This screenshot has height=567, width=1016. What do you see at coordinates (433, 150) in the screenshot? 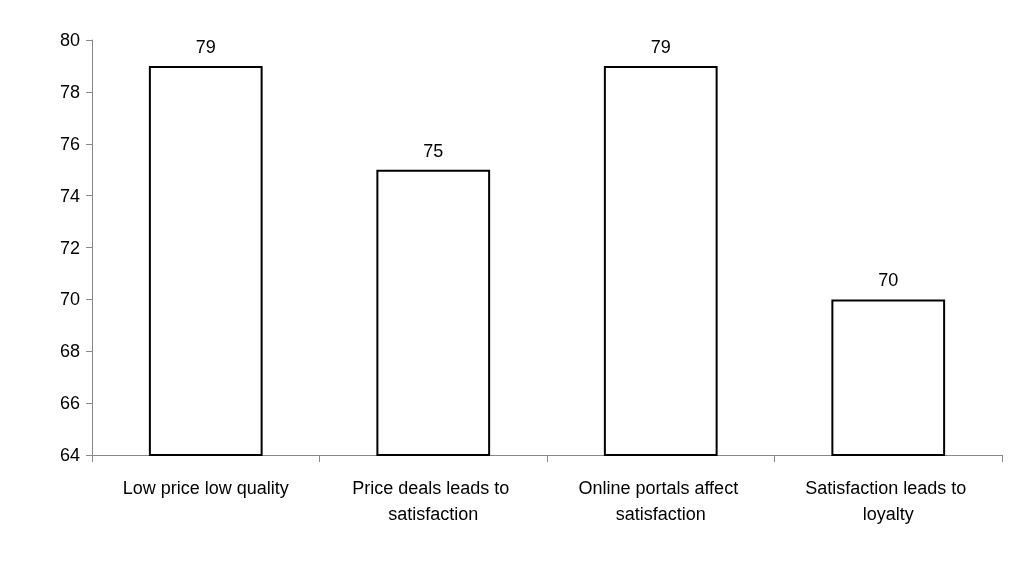
I see `data-label: 75` at bounding box center [433, 150].